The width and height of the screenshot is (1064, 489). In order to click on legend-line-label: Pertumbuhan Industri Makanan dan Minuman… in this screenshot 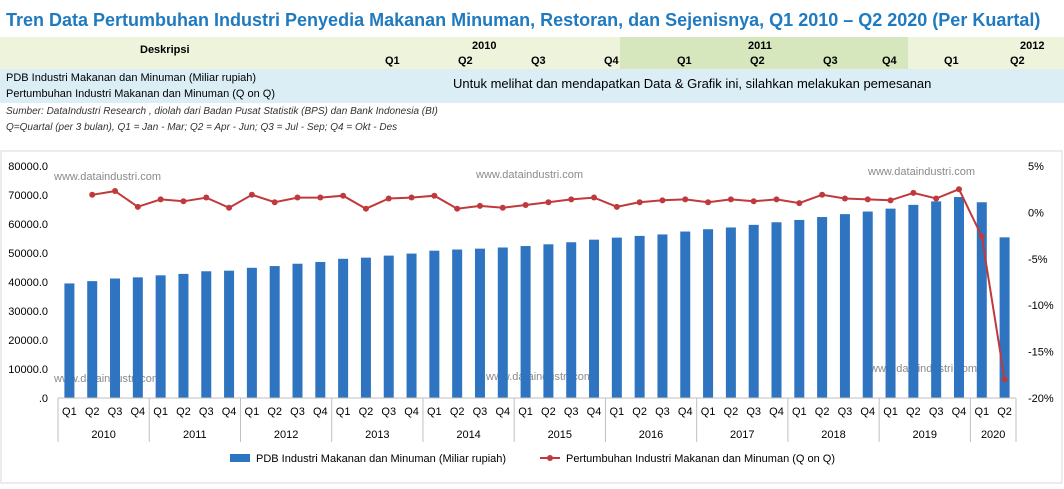, I will do `click(700, 459)`.